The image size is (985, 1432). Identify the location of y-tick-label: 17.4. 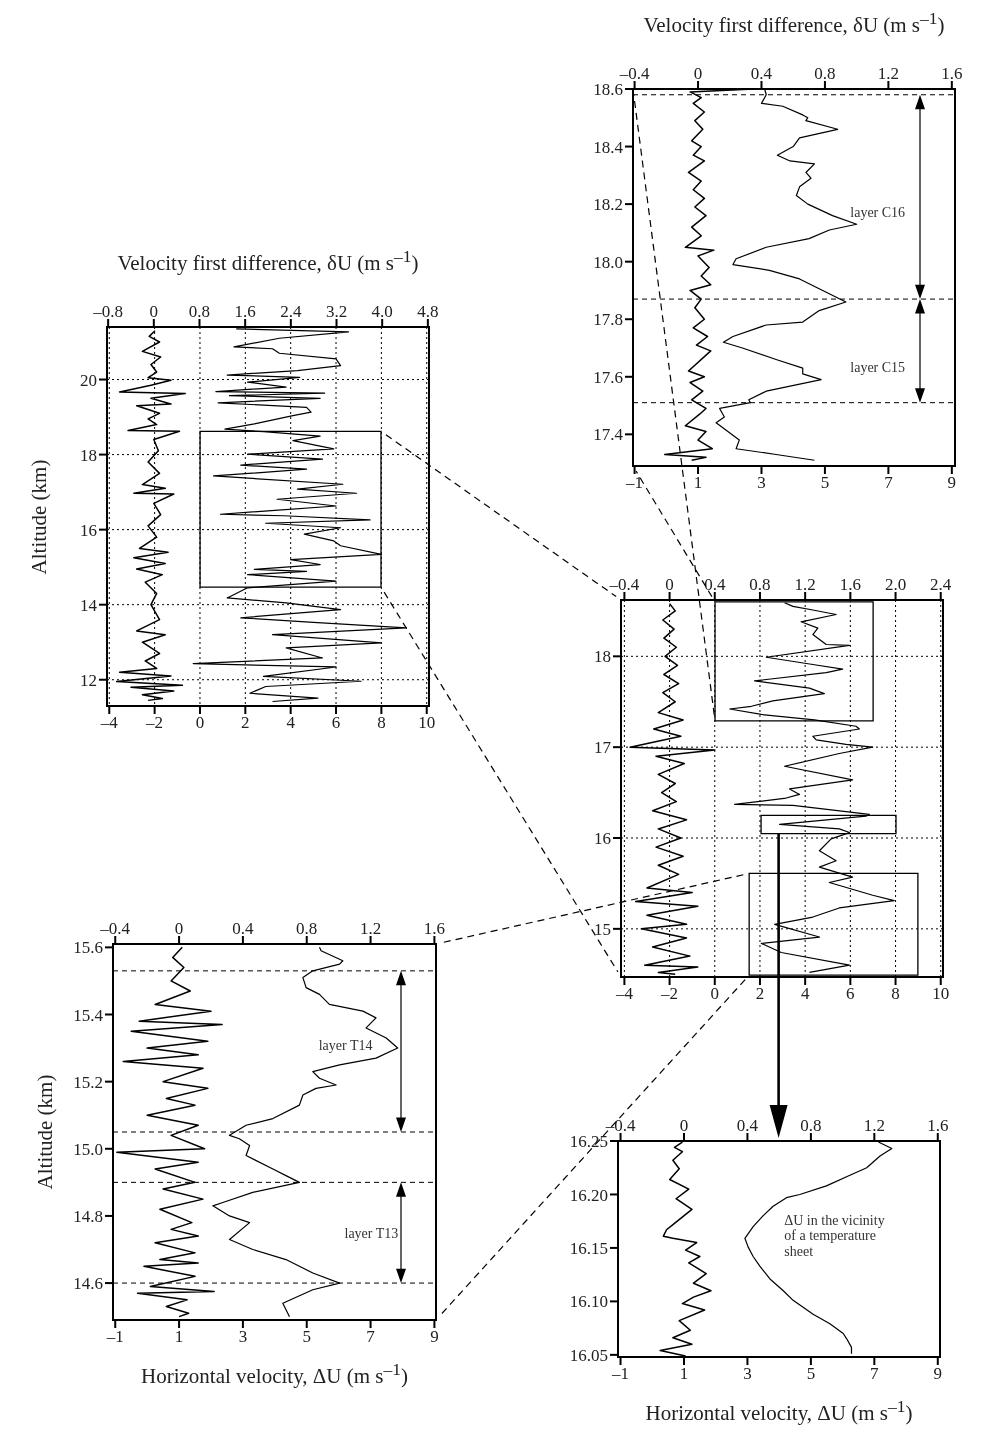
(608, 435).